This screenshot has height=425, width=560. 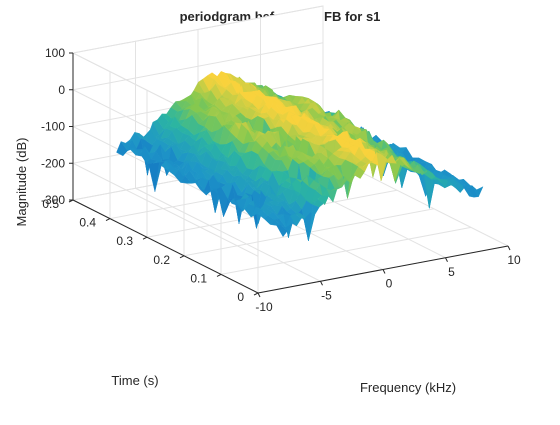 I want to click on y-axis-line, so click(x=165, y=246).